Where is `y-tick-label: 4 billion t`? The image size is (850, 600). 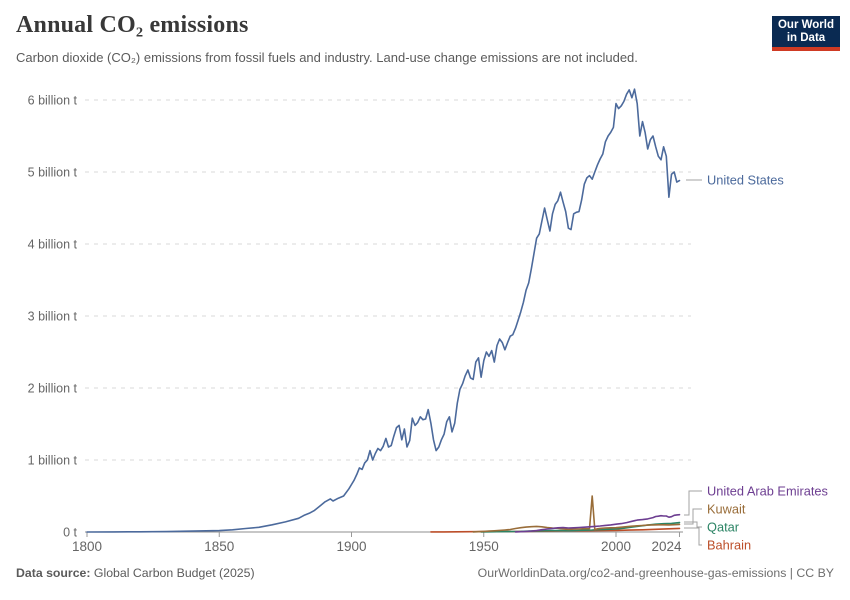 y-tick-label: 4 billion t is located at coordinates (53, 245).